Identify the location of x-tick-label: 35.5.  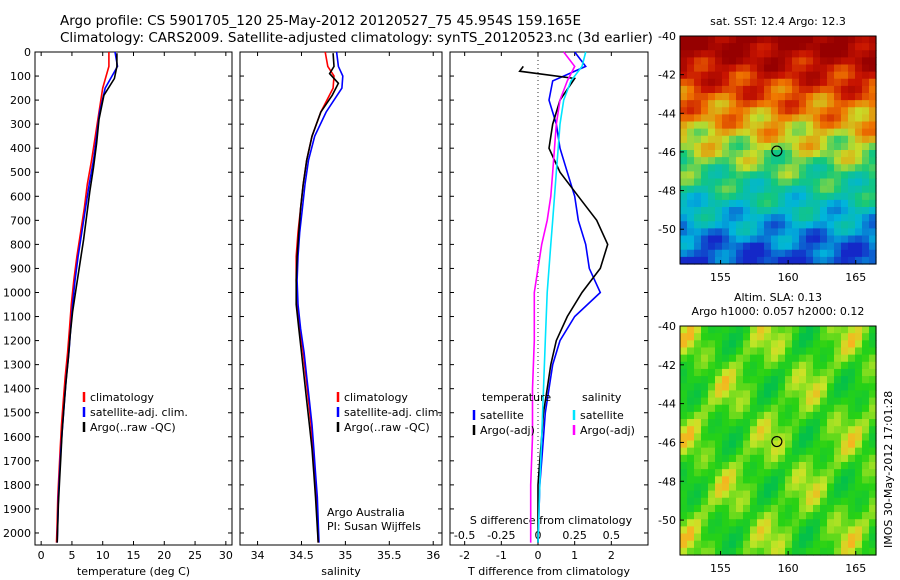
(389, 555).